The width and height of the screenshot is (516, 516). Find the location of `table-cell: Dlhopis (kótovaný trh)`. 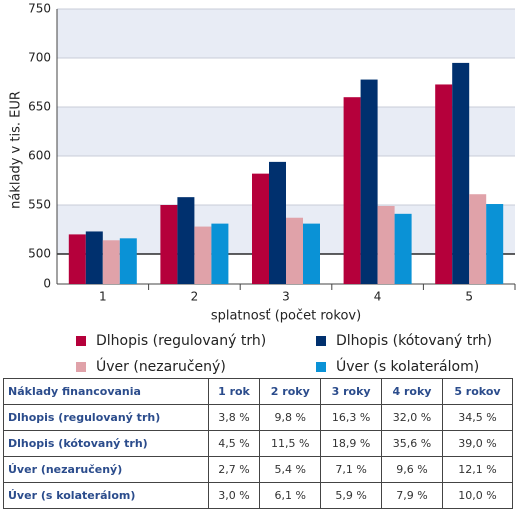

table-cell: Dlhopis (kótovaný trh) is located at coordinates (106, 443).